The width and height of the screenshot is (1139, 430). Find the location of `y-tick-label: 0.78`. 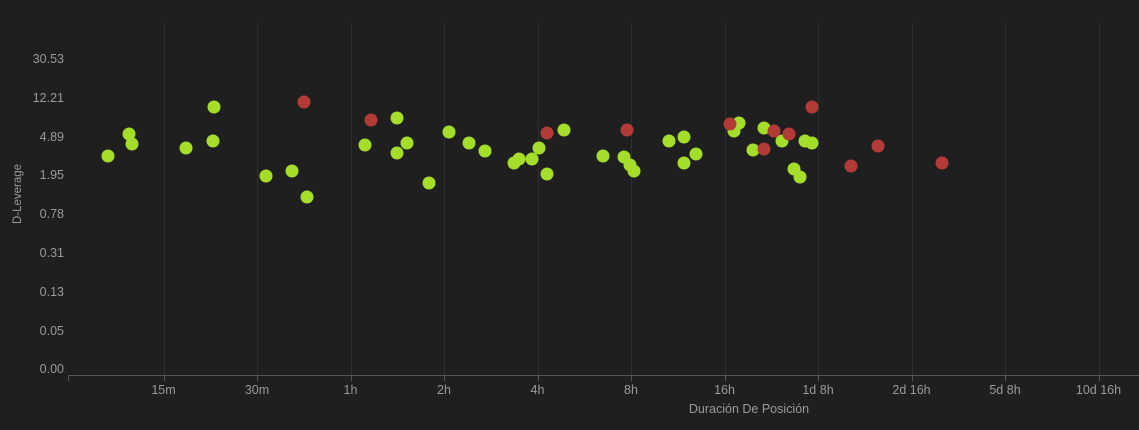

y-tick-label: 0.78 is located at coordinates (51, 214).